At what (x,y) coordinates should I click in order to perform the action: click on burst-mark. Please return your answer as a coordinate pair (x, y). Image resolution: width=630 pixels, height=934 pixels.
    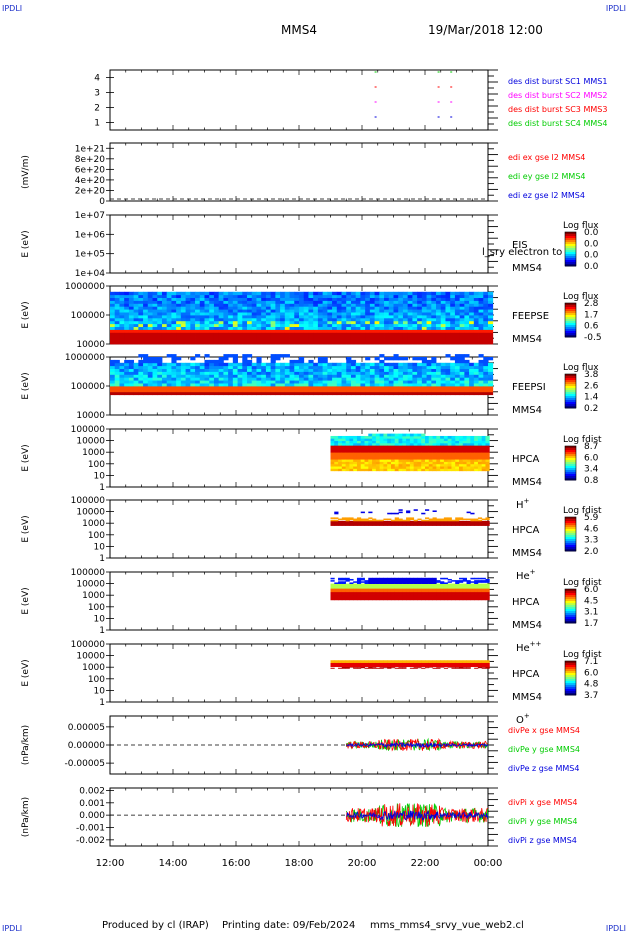
    Looking at the image, I should click on (375, 102).